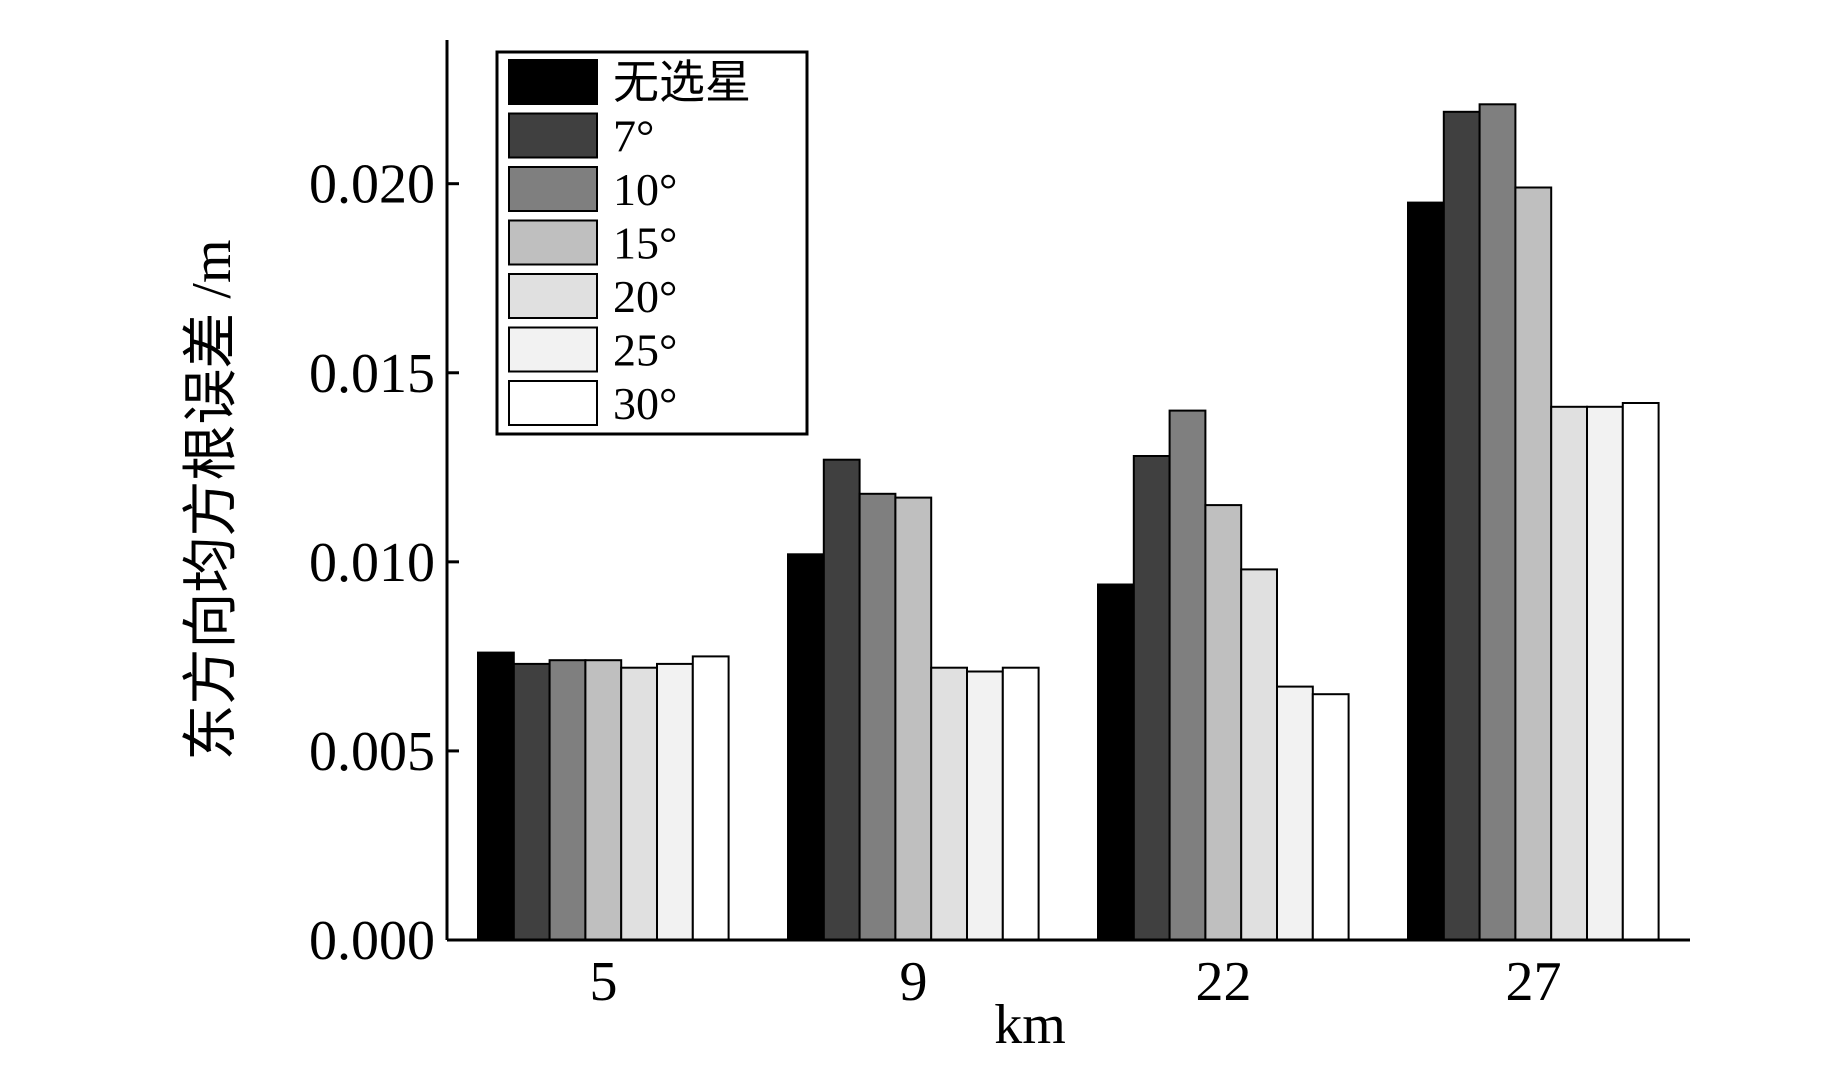  I want to click on legend-label-2: 10°, so click(645, 189).